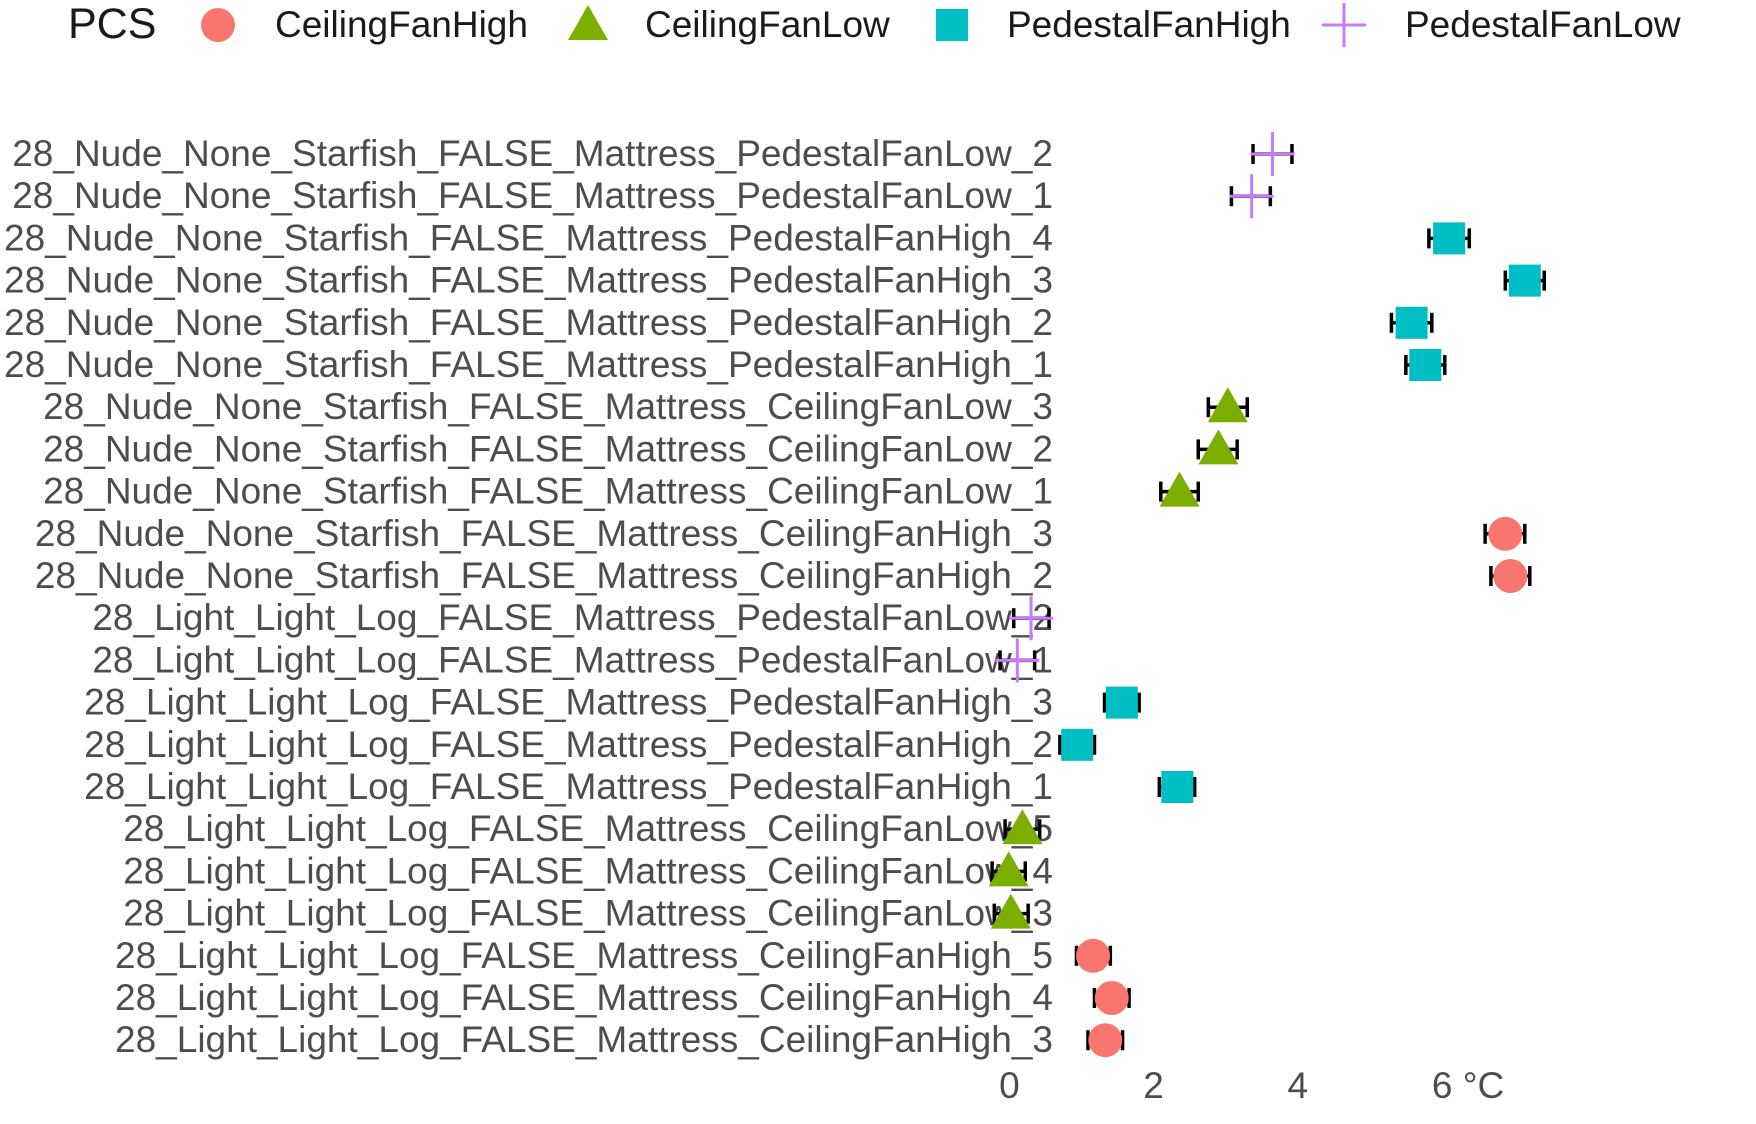  Describe the element at coordinates (1543, 24) in the screenshot. I see `legend-label: PedestalFanLow` at that location.